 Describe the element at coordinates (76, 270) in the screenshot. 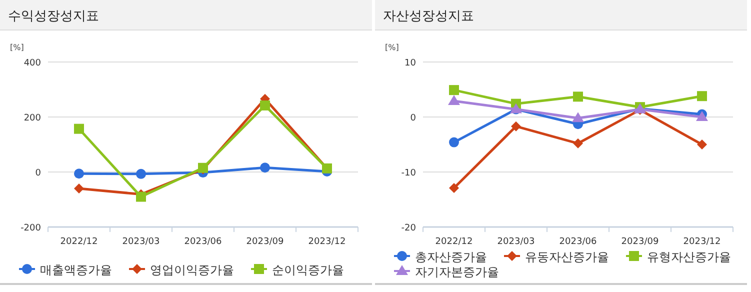

I see `legend-label: 매출액증가율` at that location.